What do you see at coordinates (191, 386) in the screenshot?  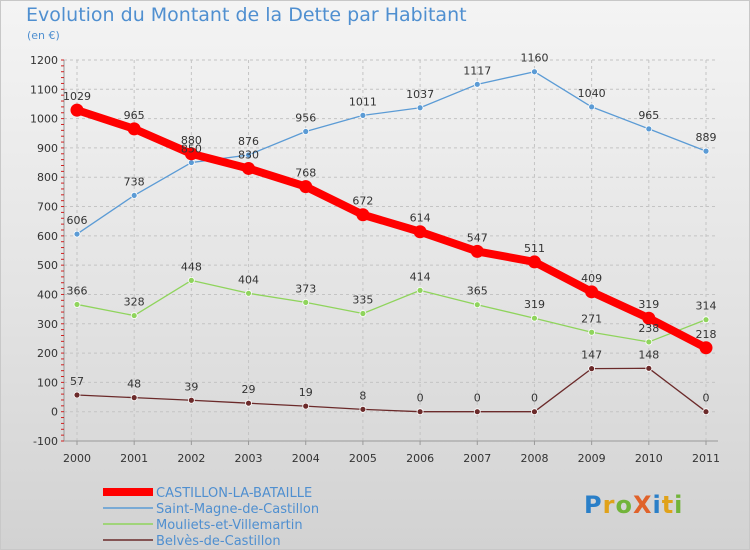 I see `data-label: 39` at bounding box center [191, 386].